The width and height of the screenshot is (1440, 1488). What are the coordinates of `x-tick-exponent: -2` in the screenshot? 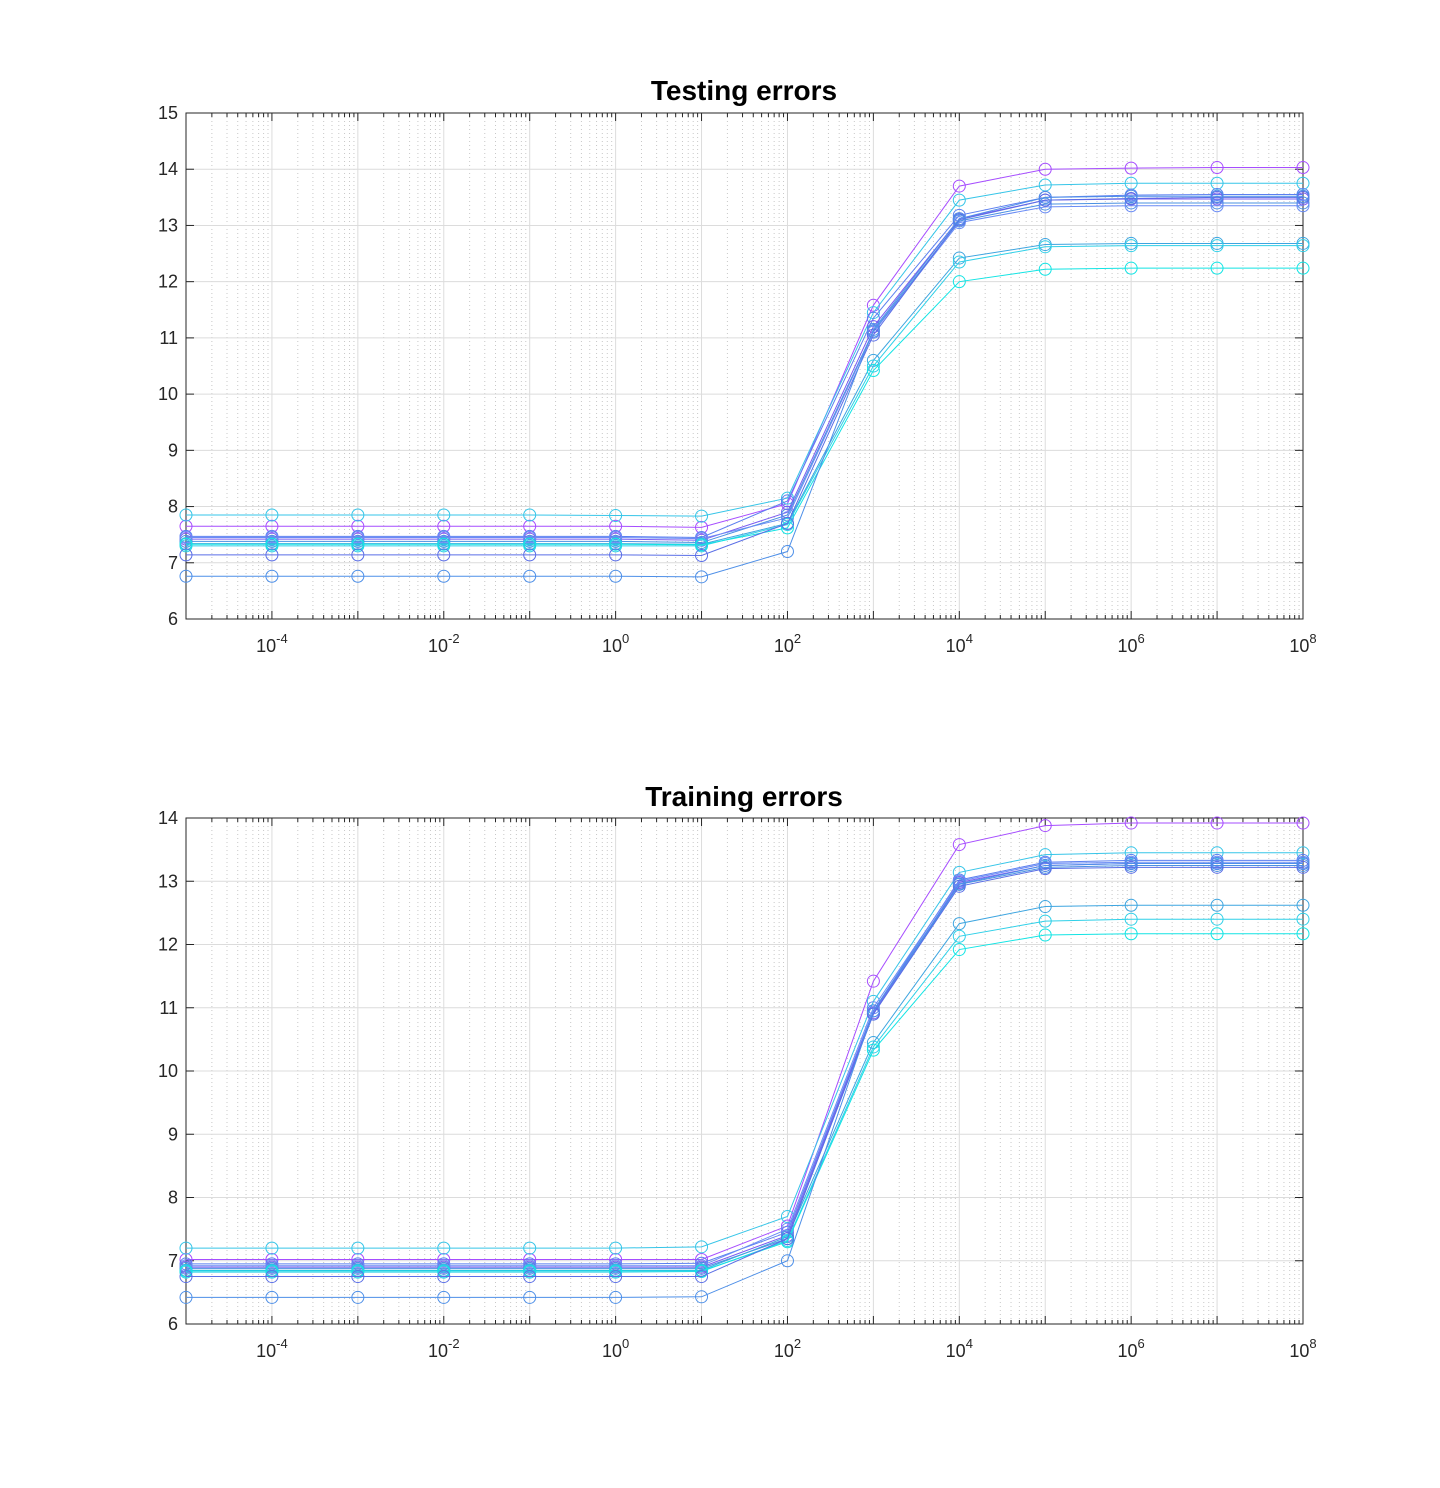 It's located at (454, 638).